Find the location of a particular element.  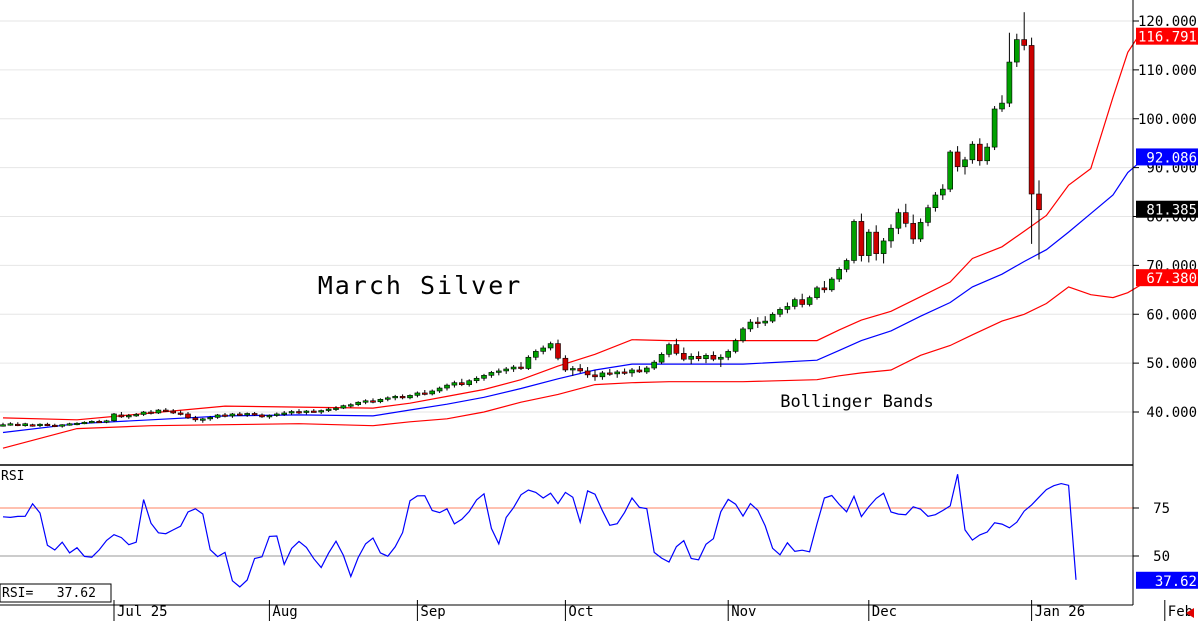

time-tick-label: Jul 25 is located at coordinates (142, 612).